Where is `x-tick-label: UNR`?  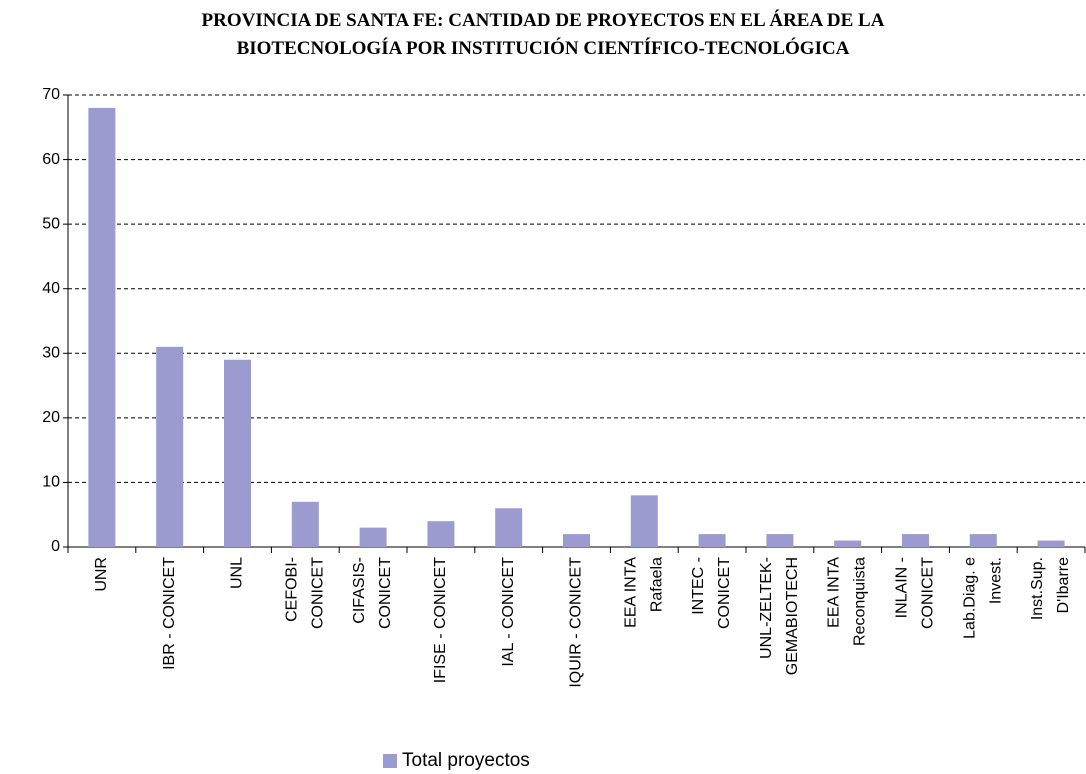 x-tick-label: UNR is located at coordinates (101, 574).